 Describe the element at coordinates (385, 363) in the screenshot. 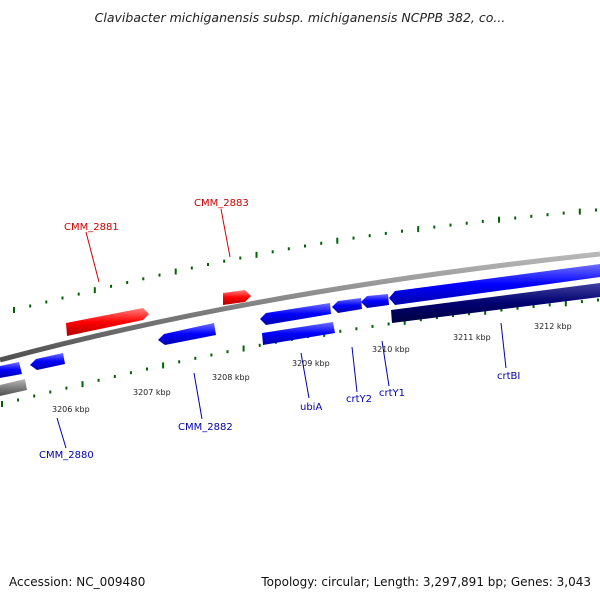

I see `leader-crtY1` at that location.